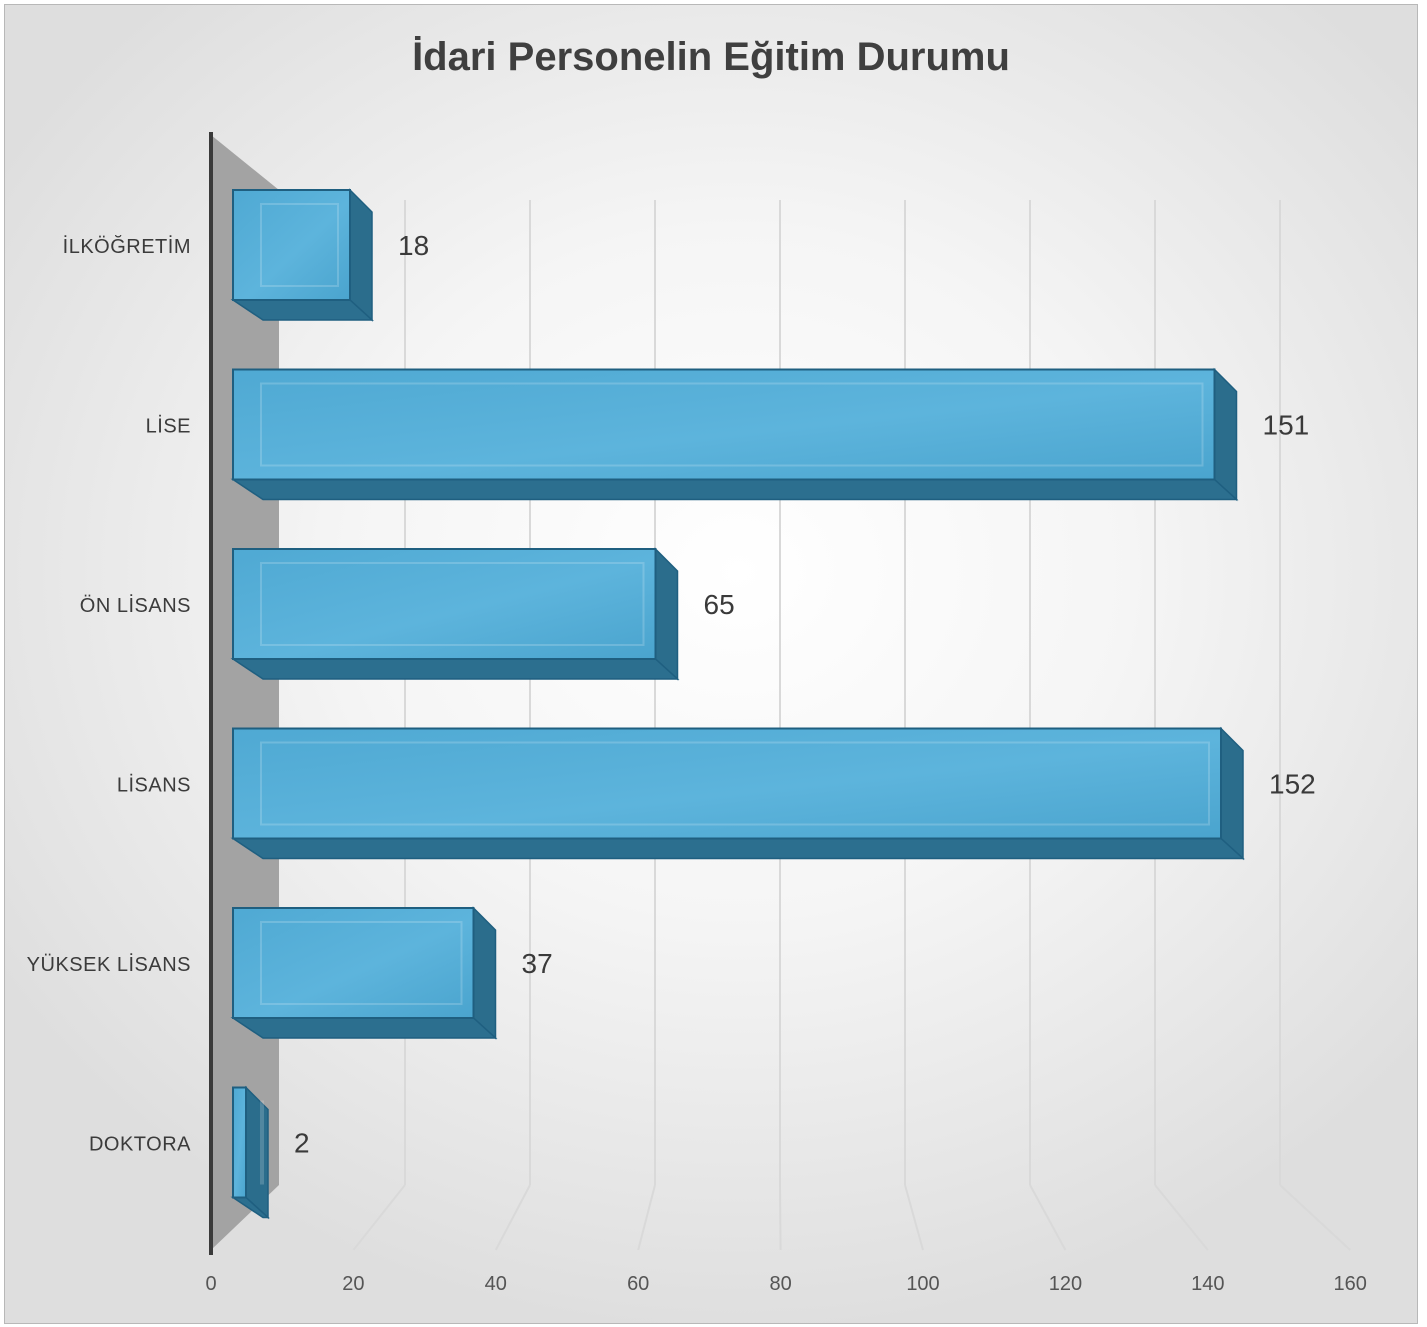 The height and width of the screenshot is (1327, 1427). Describe the element at coordinates (1350, 1284) in the screenshot. I see `x-tick-label: 160` at that location.